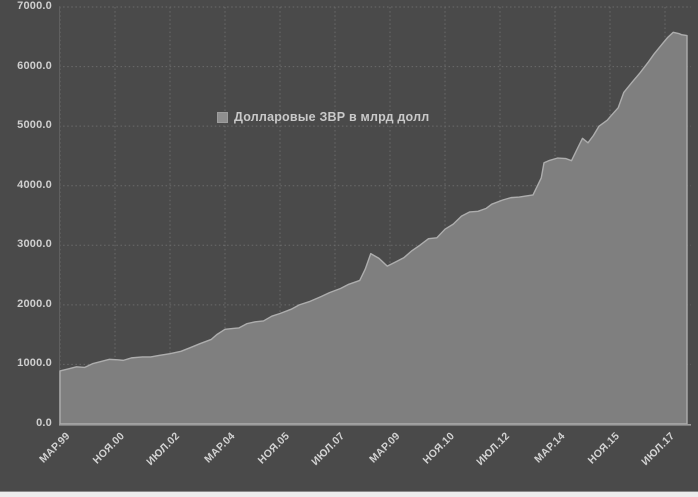 The image size is (698, 497). Describe the element at coordinates (34, 363) in the screenshot. I see `y-axis-tick-label: 1000.0` at that location.